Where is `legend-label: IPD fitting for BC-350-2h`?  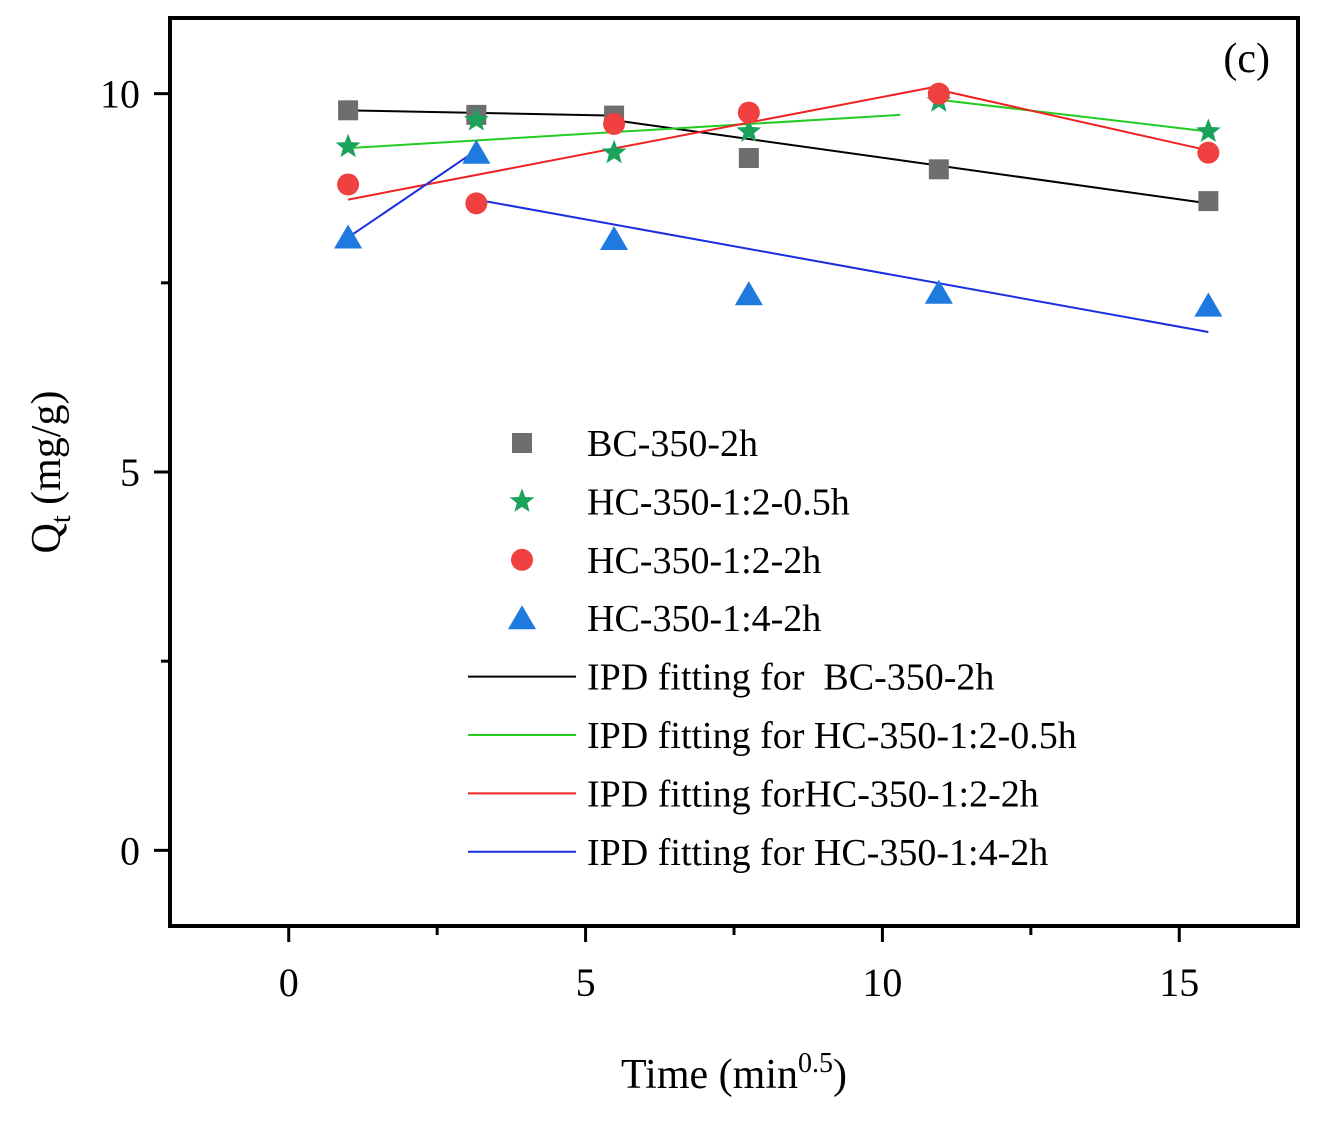 legend-label: IPD fitting for BC-350-2h is located at coordinates (790, 678).